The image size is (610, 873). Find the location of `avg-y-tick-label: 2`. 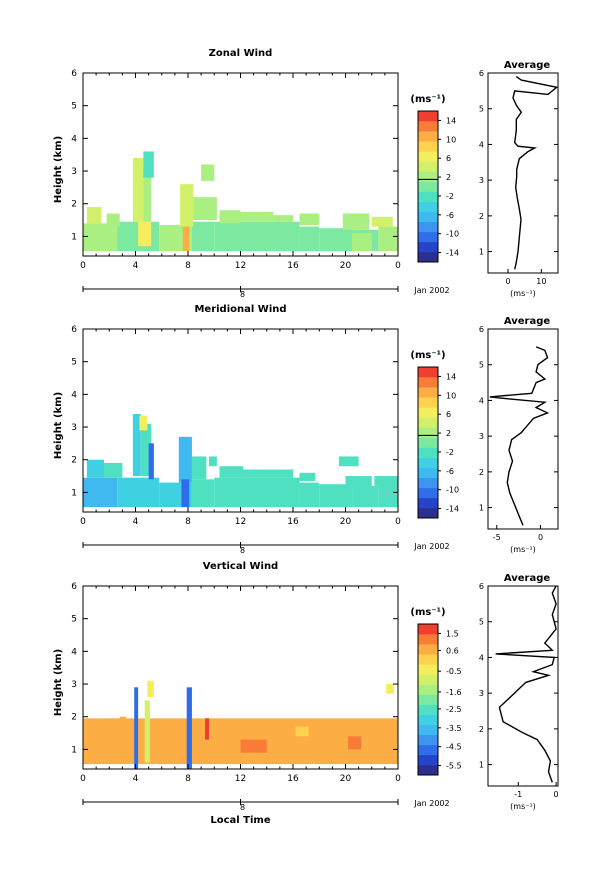

avg-y-tick-label: 2 is located at coordinates (481, 472).